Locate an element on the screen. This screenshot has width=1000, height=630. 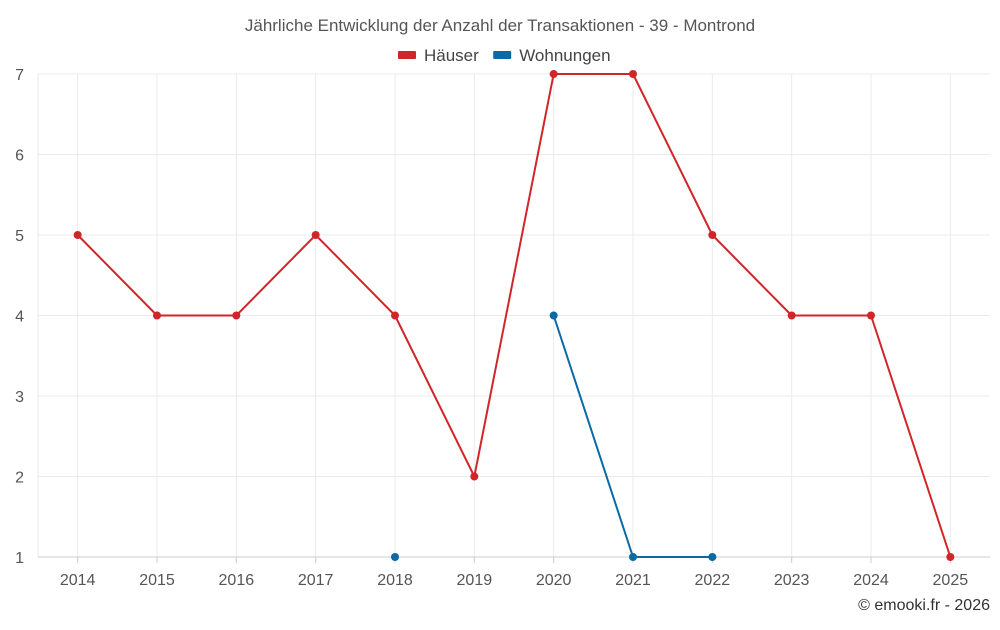
series-1-point-2020 is located at coordinates (553, 315).